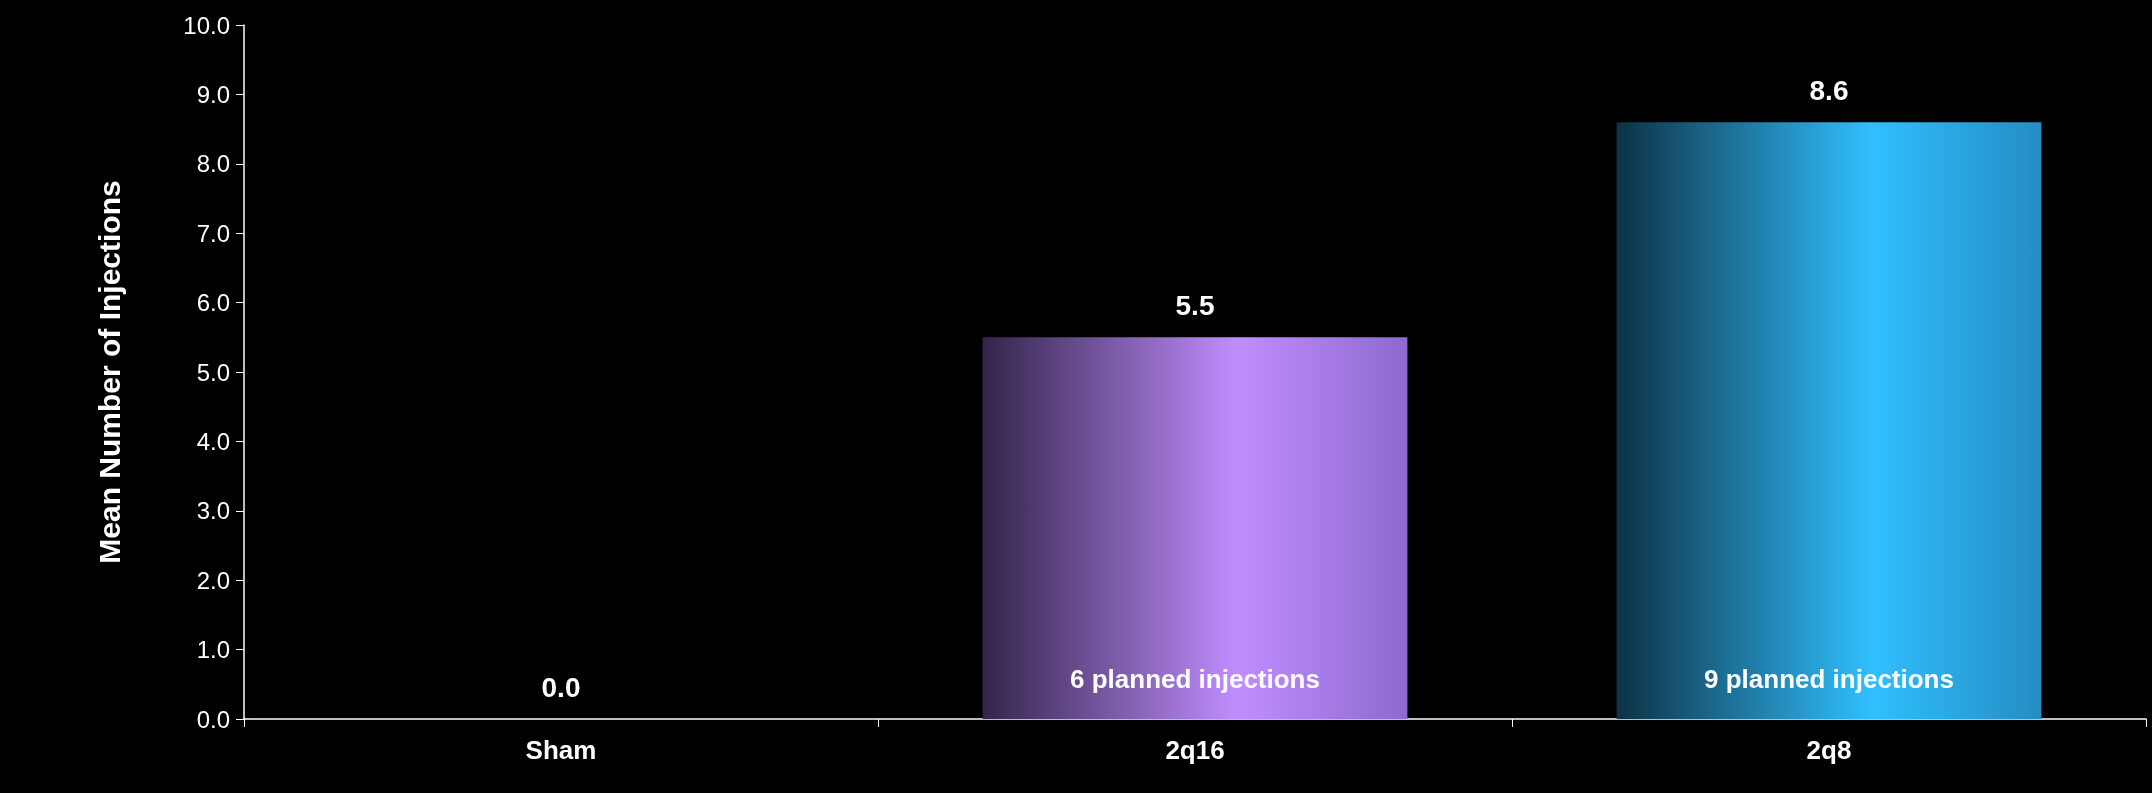 The height and width of the screenshot is (793, 2152). I want to click on x-tick-label: 2q16, so click(1195, 750).